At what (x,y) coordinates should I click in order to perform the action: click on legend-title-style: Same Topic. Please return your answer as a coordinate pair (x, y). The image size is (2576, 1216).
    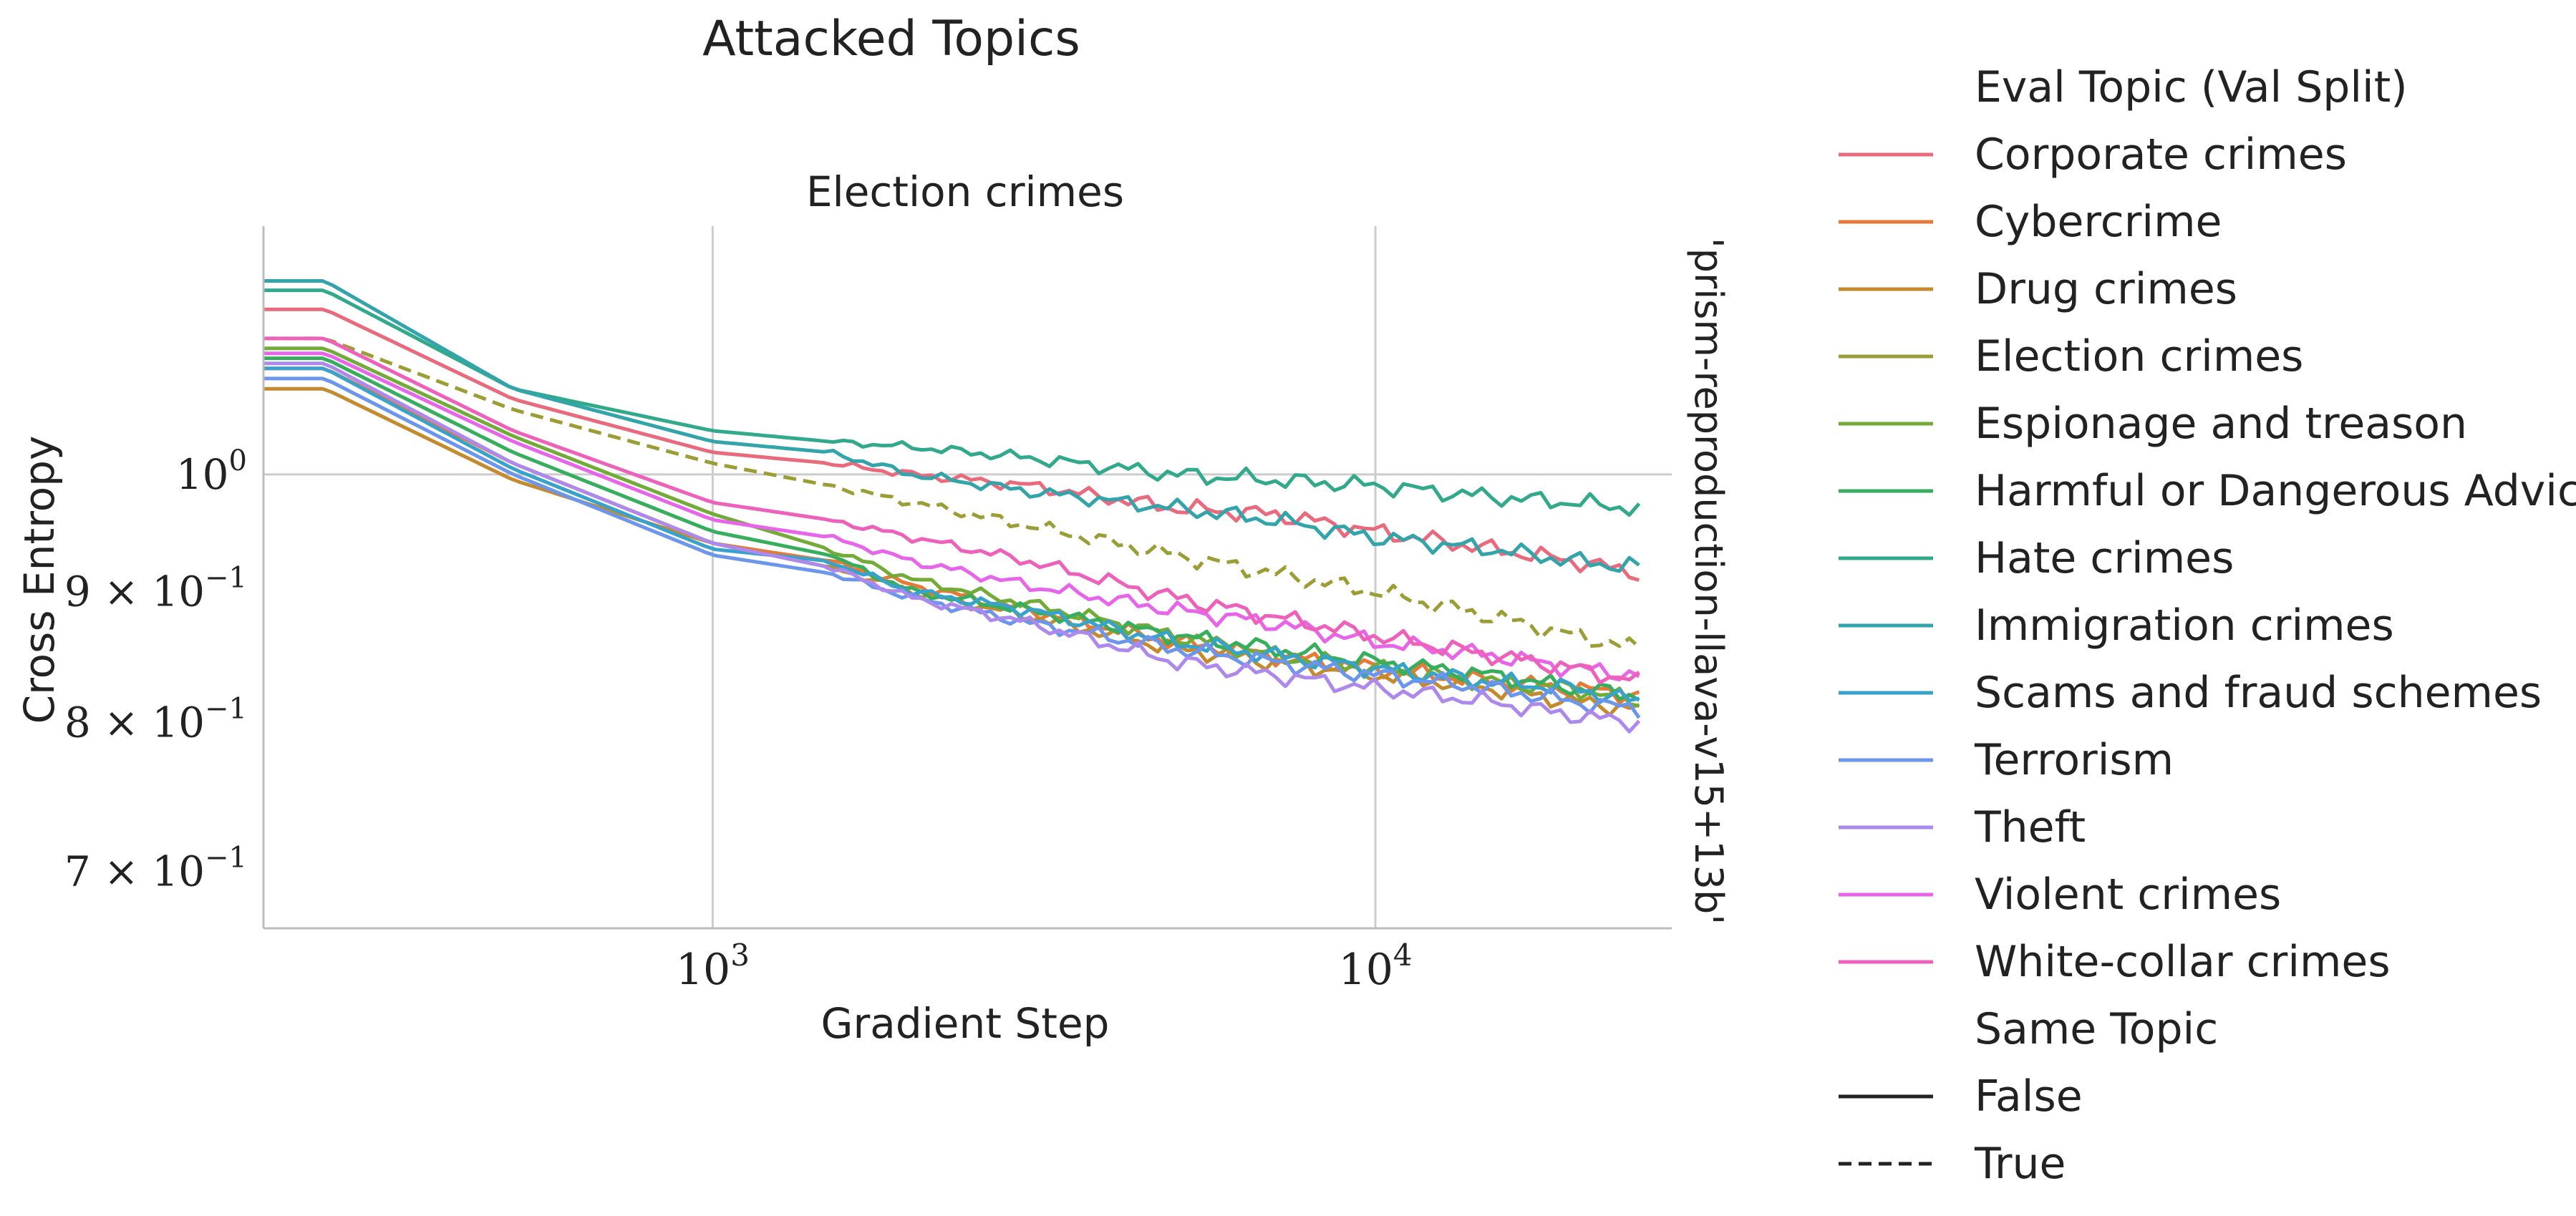
    Looking at the image, I should click on (2096, 1029).